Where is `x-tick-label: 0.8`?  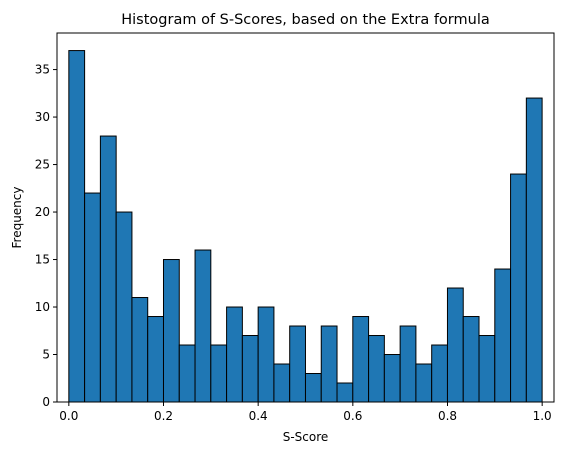 x-tick-label: 0.8 is located at coordinates (447, 416).